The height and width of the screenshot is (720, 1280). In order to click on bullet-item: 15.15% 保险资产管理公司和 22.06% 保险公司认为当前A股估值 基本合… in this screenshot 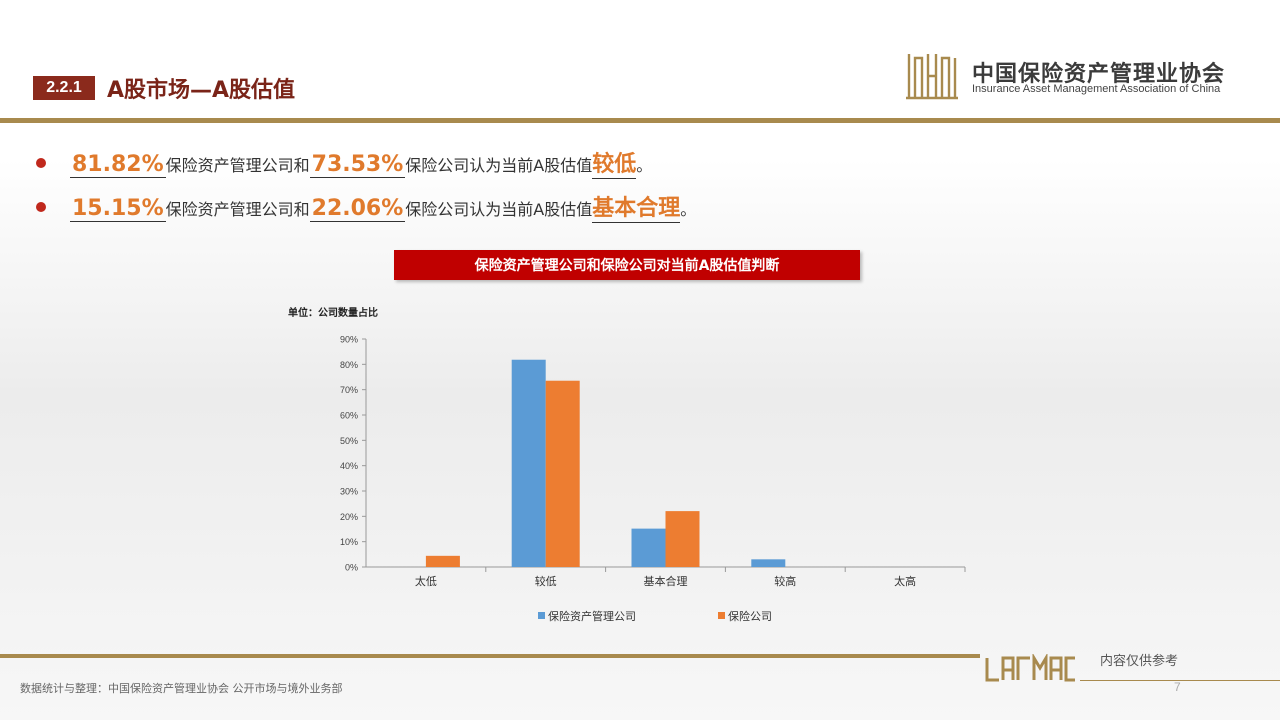, I will do `click(366, 206)`.